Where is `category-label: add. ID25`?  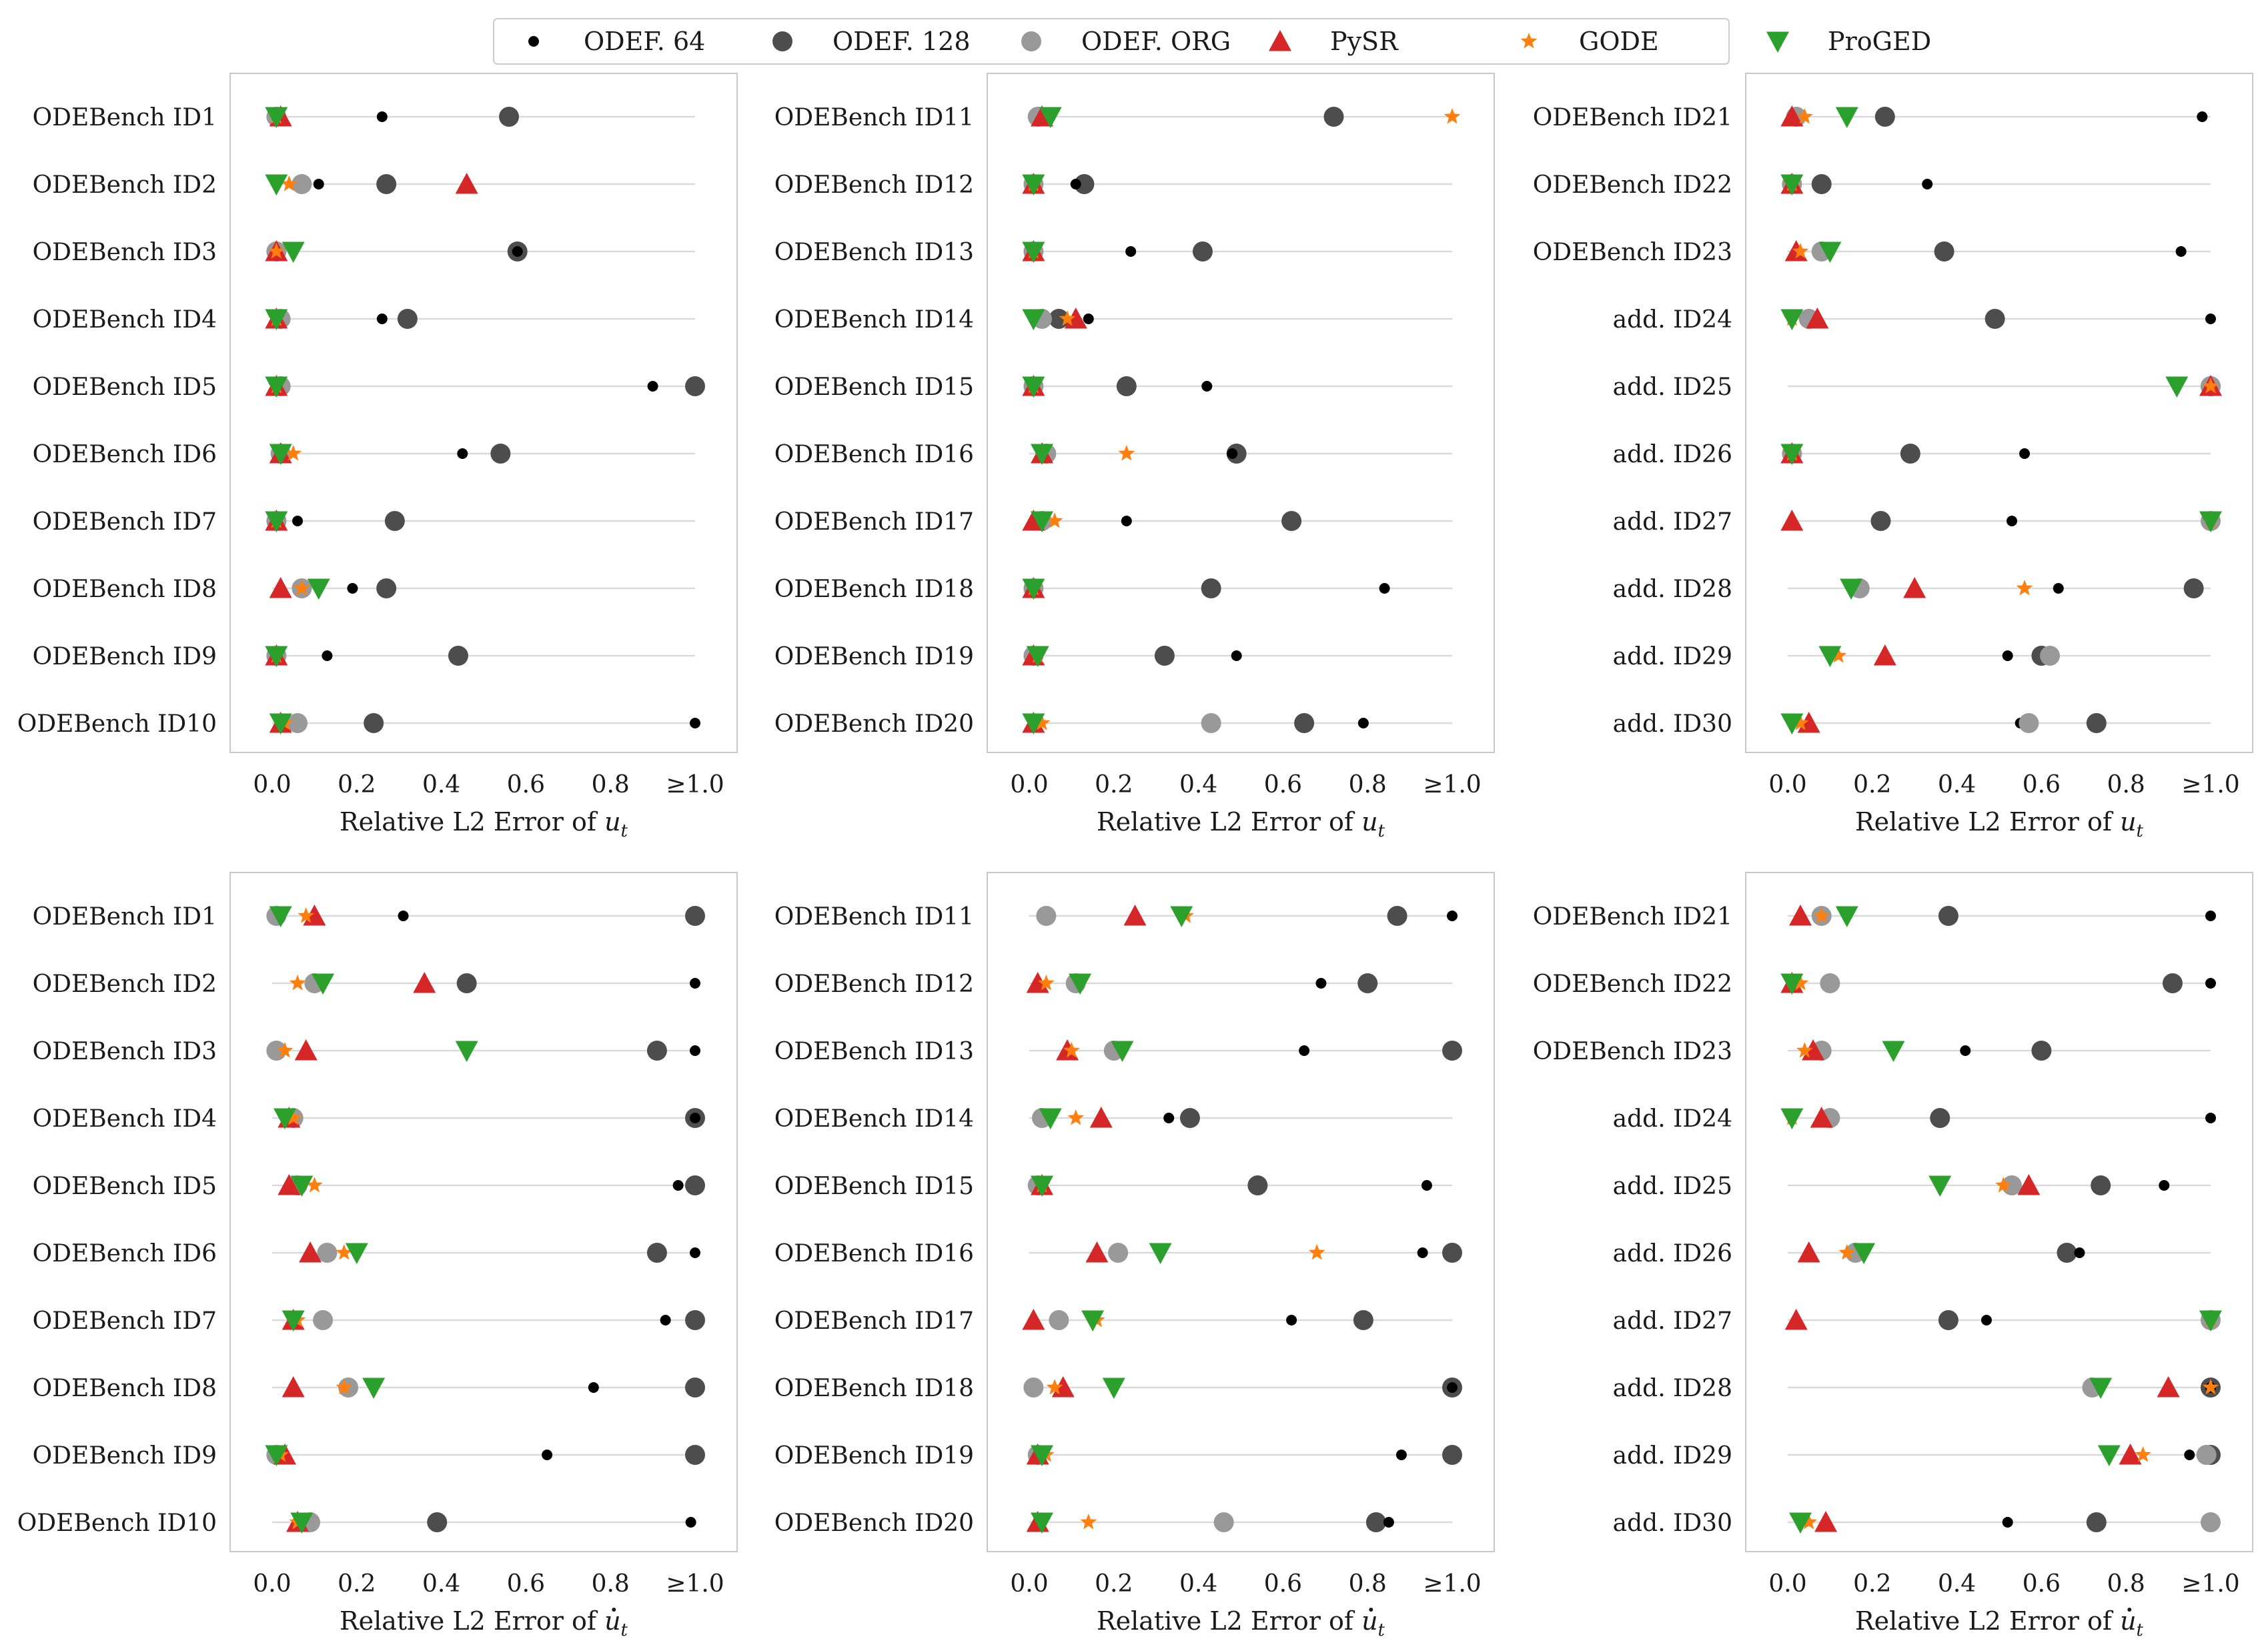 category-label: add. ID25 is located at coordinates (1673, 1186).